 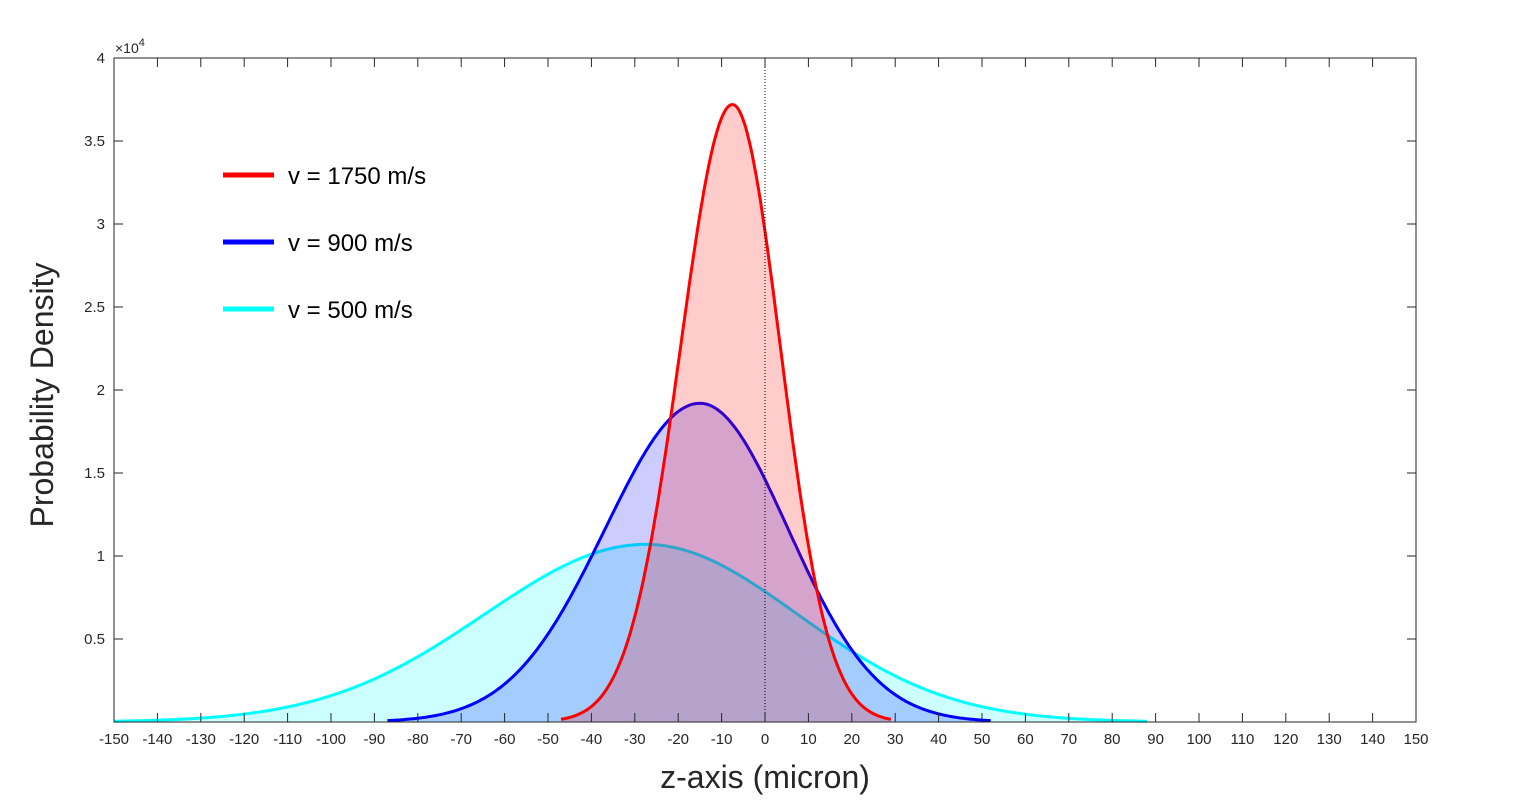 What do you see at coordinates (635, 739) in the screenshot?
I see `x-tick-label: -30` at bounding box center [635, 739].